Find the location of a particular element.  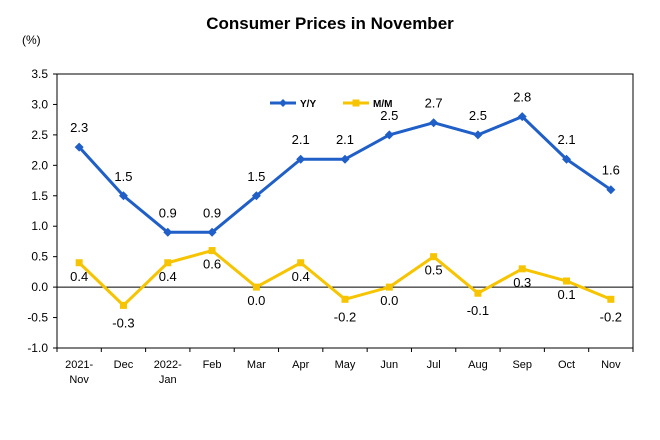

y-tick-label: 2.0 is located at coordinates (39, 165).